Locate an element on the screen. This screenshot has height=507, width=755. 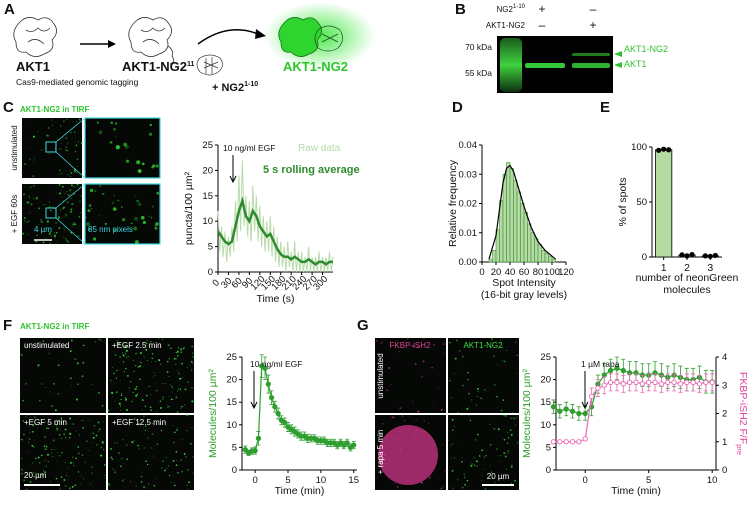
y-tick-label: 25 is located at coordinates (231, 357).